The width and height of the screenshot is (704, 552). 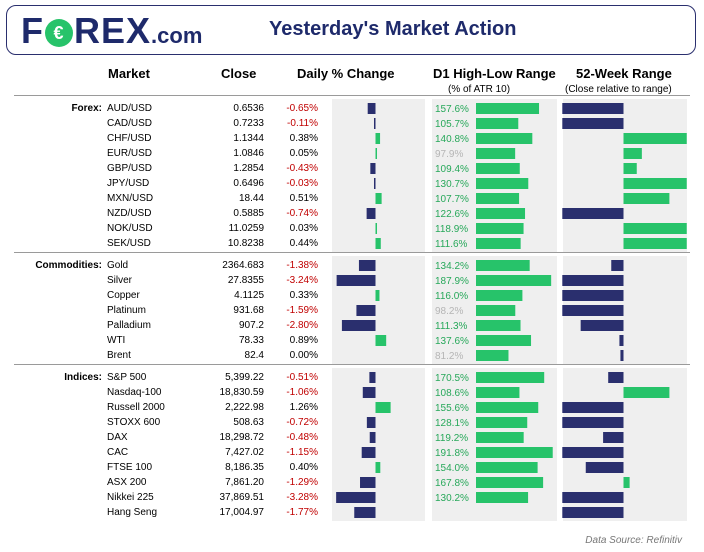 I want to click on close-value: 2364.683, so click(x=243, y=265).